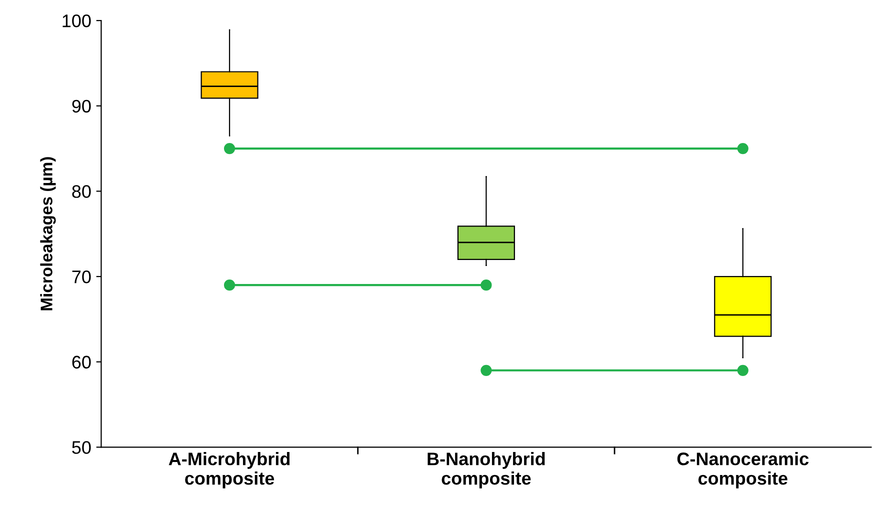 The width and height of the screenshot is (880, 514). Describe the element at coordinates (81, 362) in the screenshot. I see `y-tick-label: 60` at that location.